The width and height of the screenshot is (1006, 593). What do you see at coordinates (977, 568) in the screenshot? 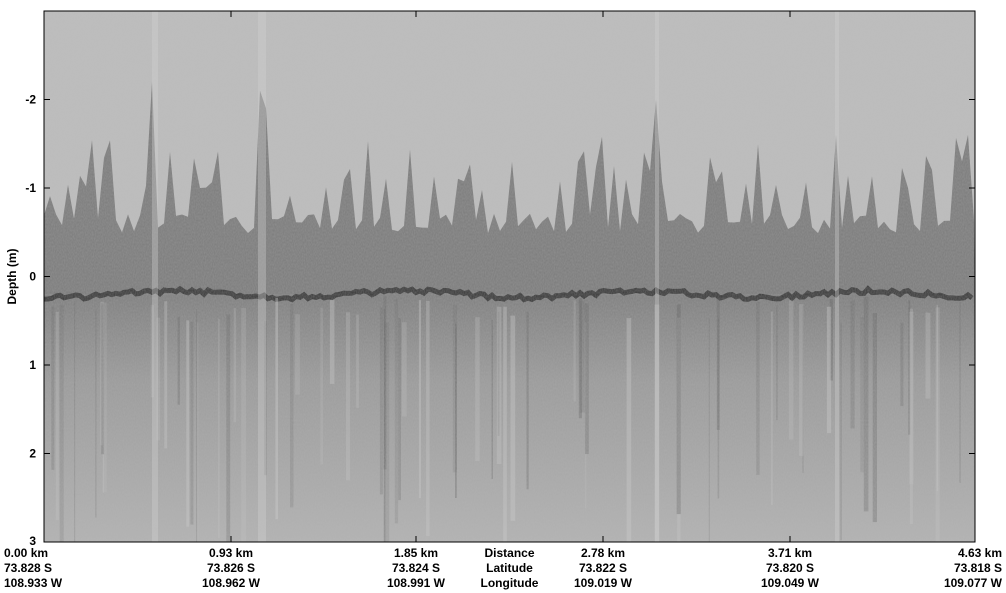
I see `x-latitude-label: 73.818 S` at bounding box center [977, 568].